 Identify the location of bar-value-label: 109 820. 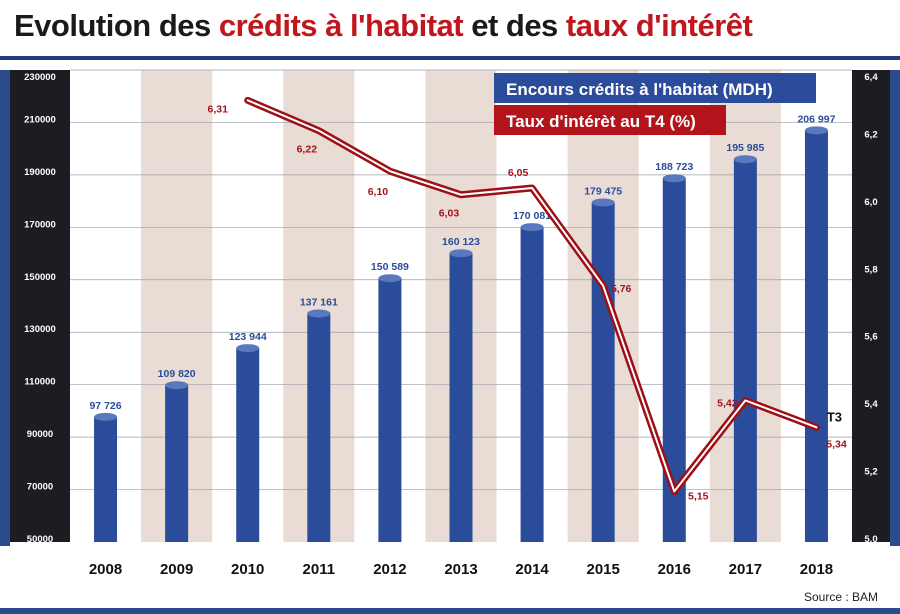
(177, 374).